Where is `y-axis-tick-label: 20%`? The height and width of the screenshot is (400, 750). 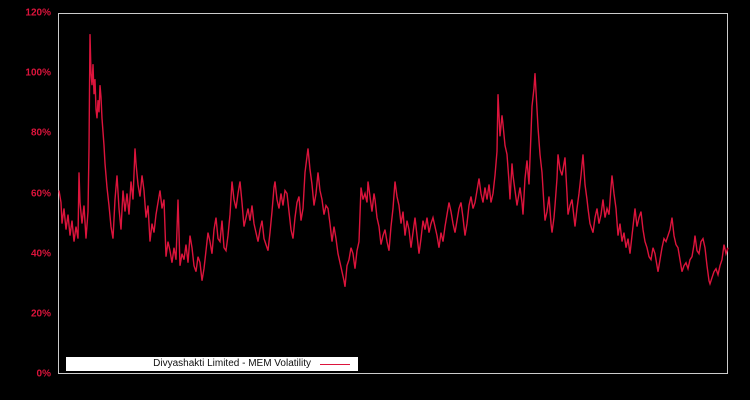
y-axis-tick-label: 20% is located at coordinates (40, 314).